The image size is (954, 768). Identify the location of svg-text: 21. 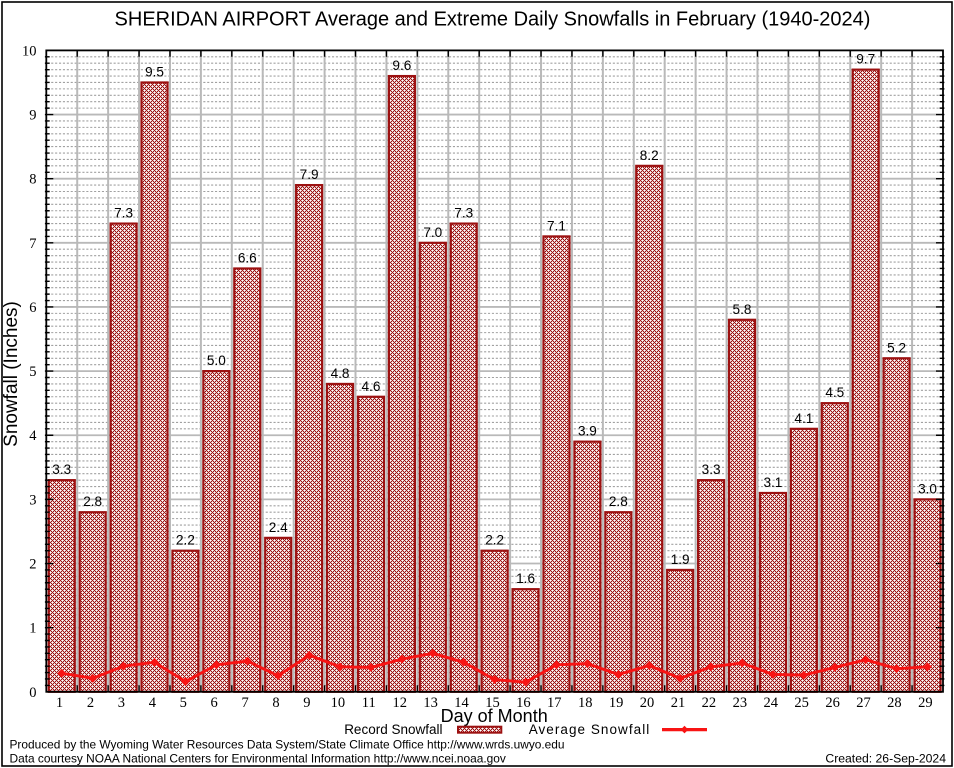
(678, 703).